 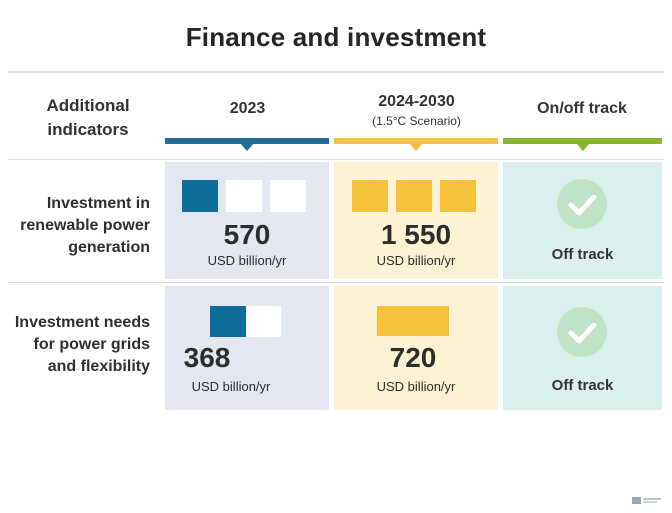 I want to click on status-renewable: Off track, so click(x=582, y=254).